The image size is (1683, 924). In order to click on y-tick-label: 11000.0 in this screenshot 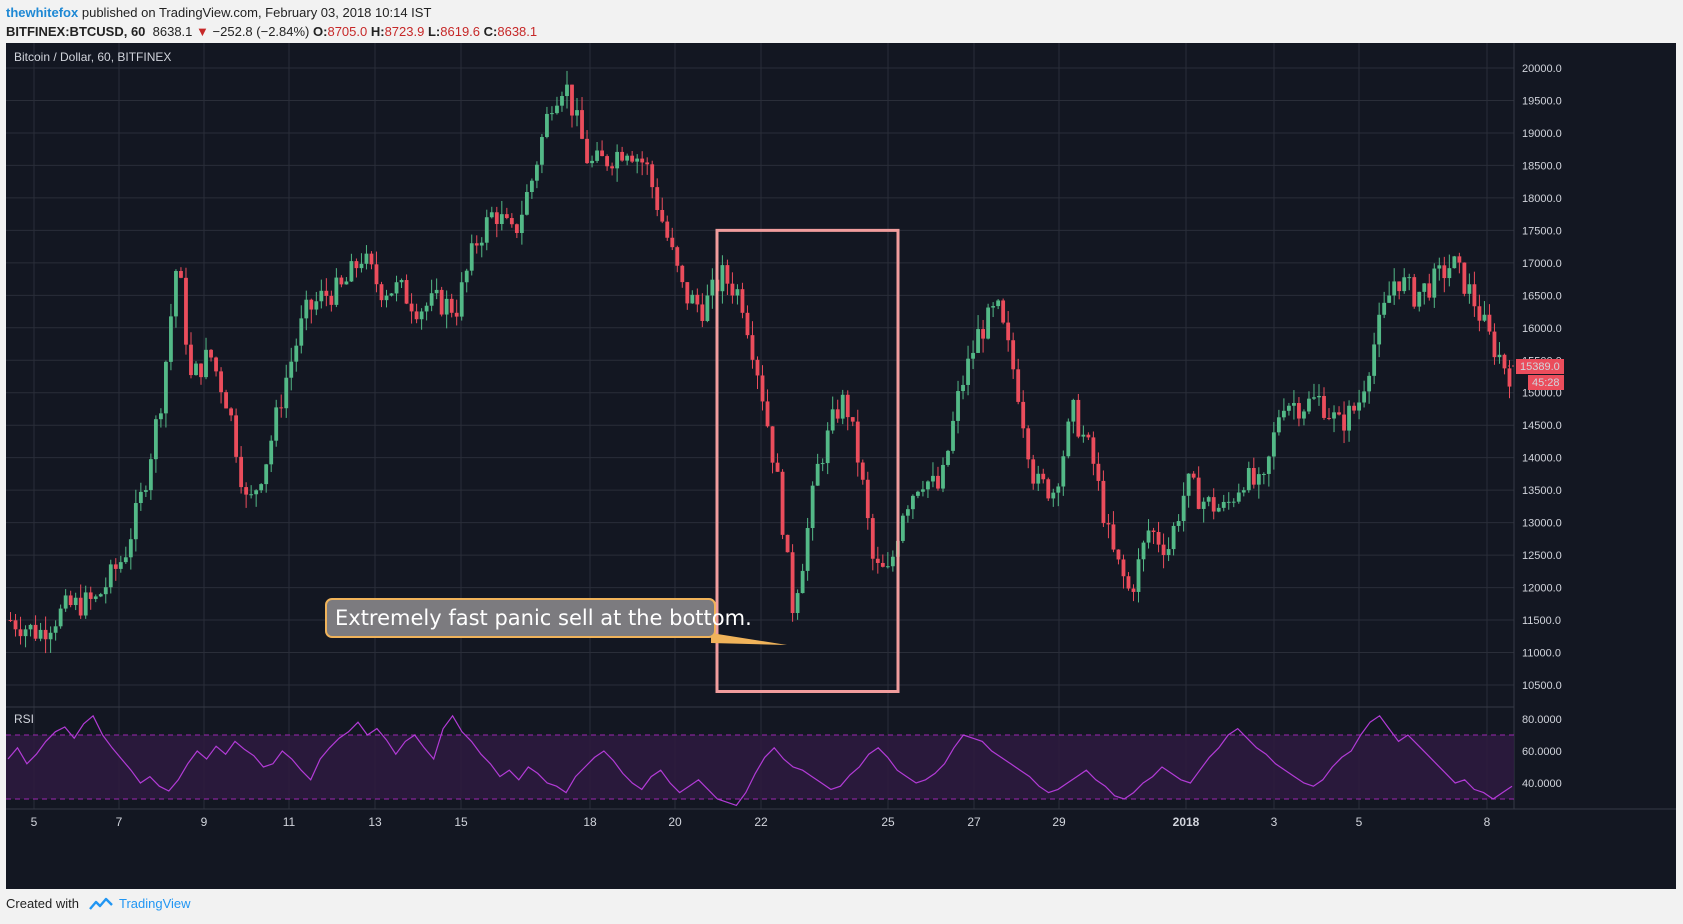, I will do `click(1541, 654)`.